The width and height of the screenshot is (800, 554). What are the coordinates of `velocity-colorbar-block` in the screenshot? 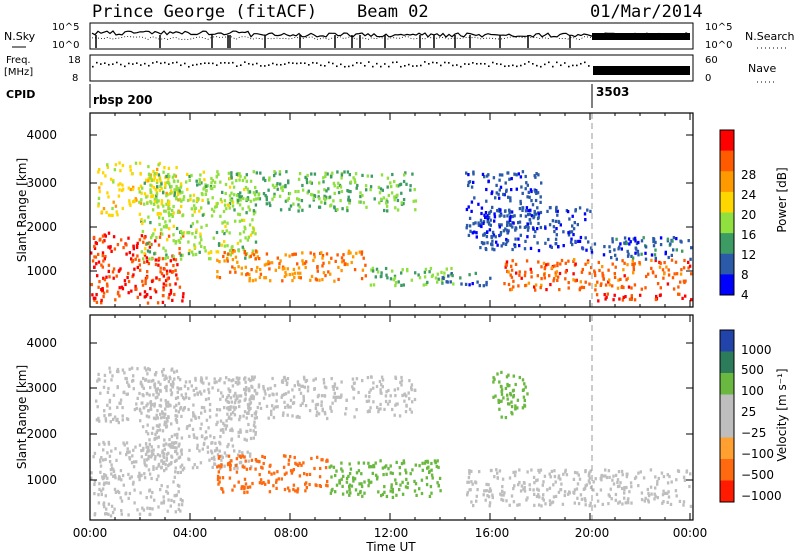 It's located at (727, 470).